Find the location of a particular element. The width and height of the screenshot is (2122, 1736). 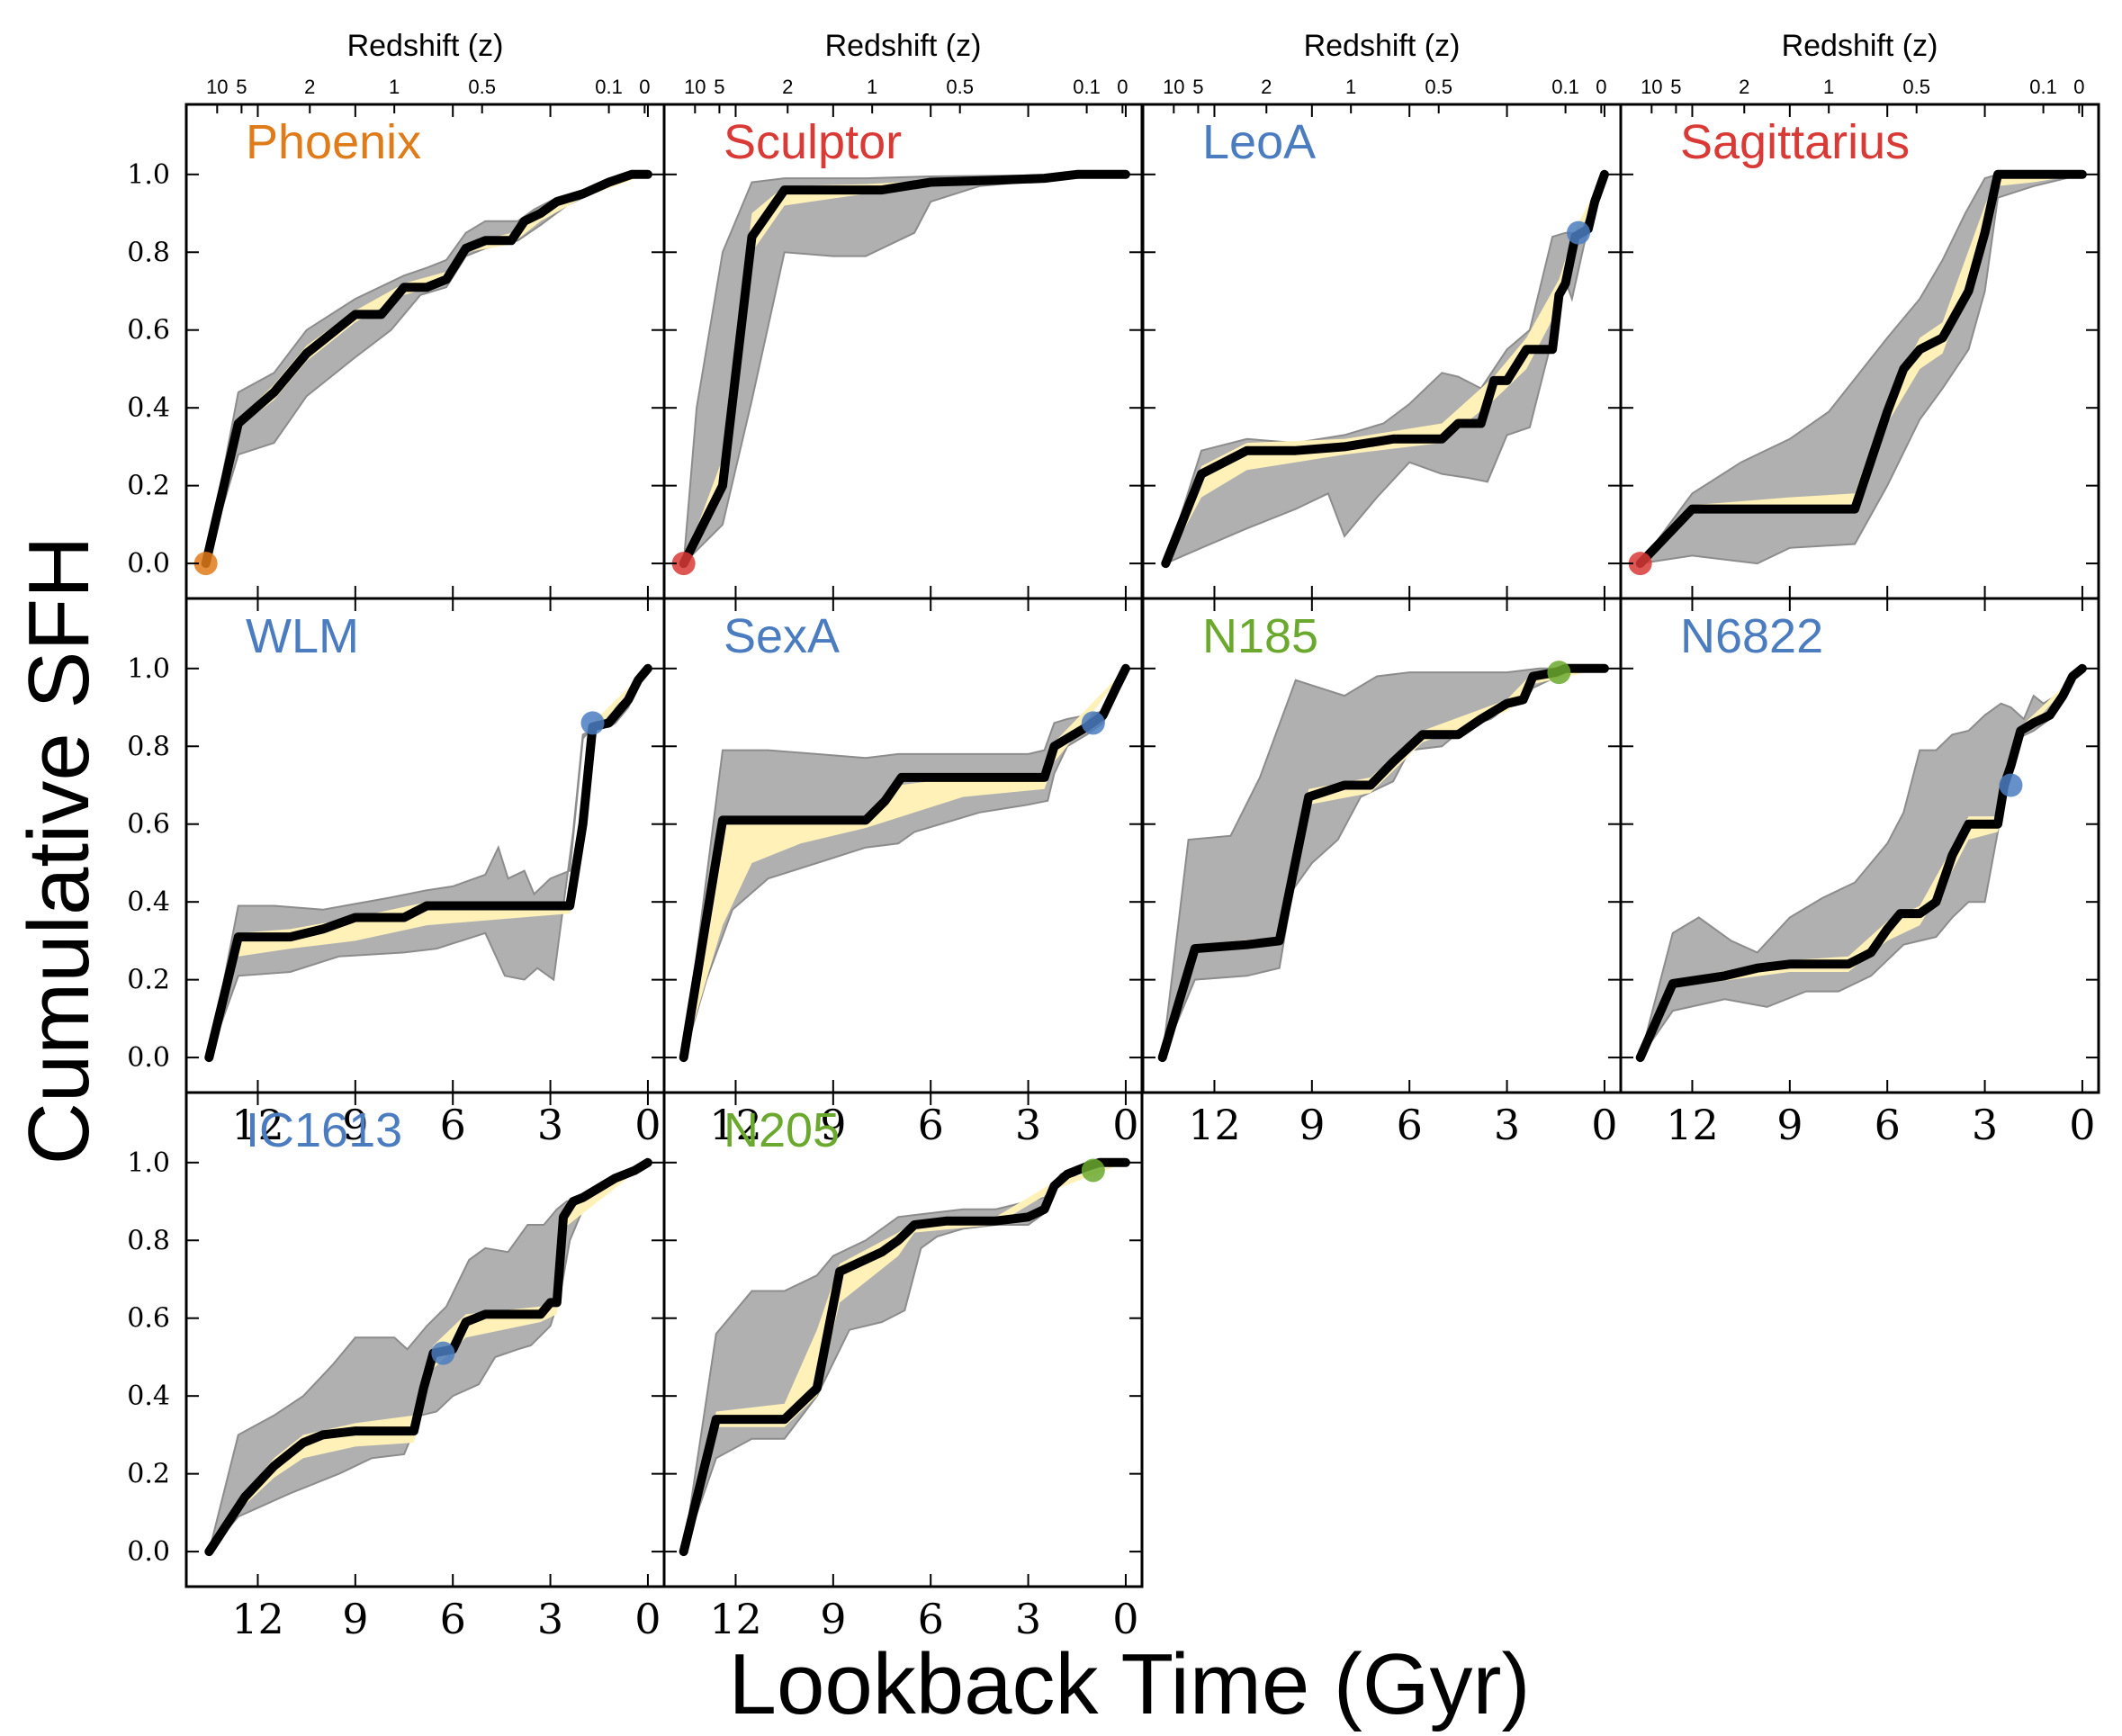

x-axis-label: Lookback Time (Gyr) is located at coordinates (1130, 1684).